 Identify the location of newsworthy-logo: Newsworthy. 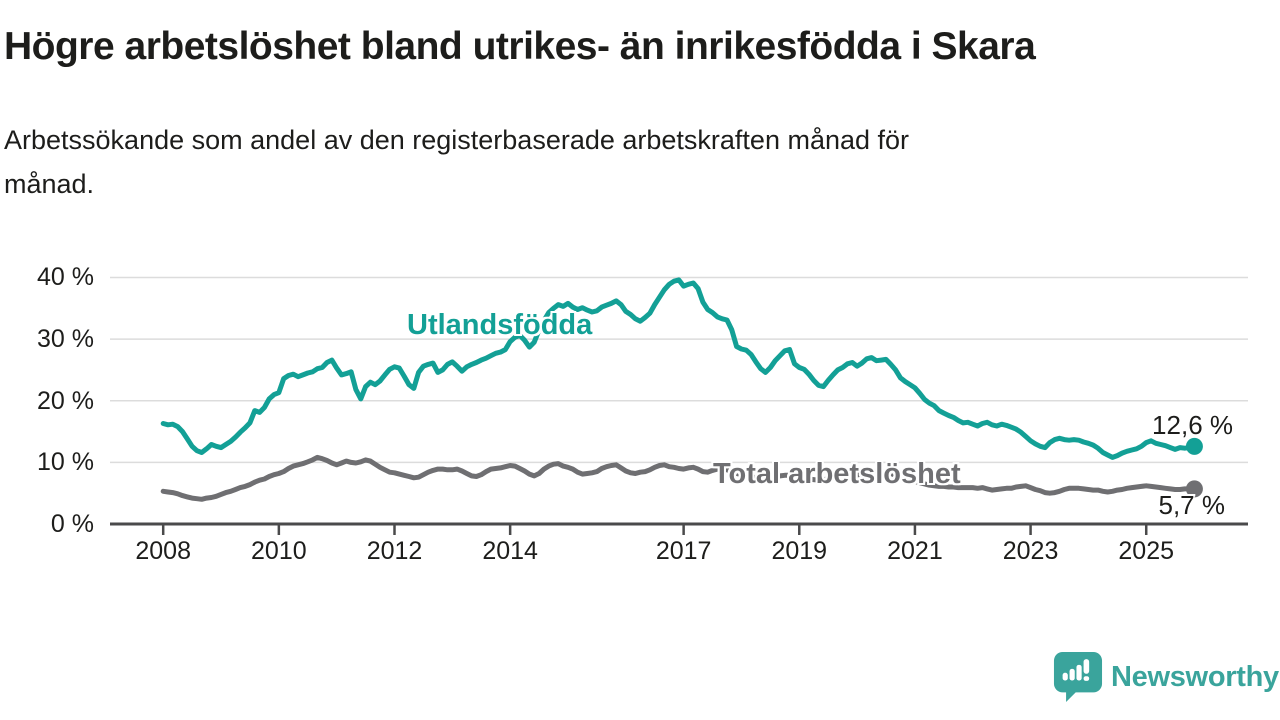
(1166, 677).